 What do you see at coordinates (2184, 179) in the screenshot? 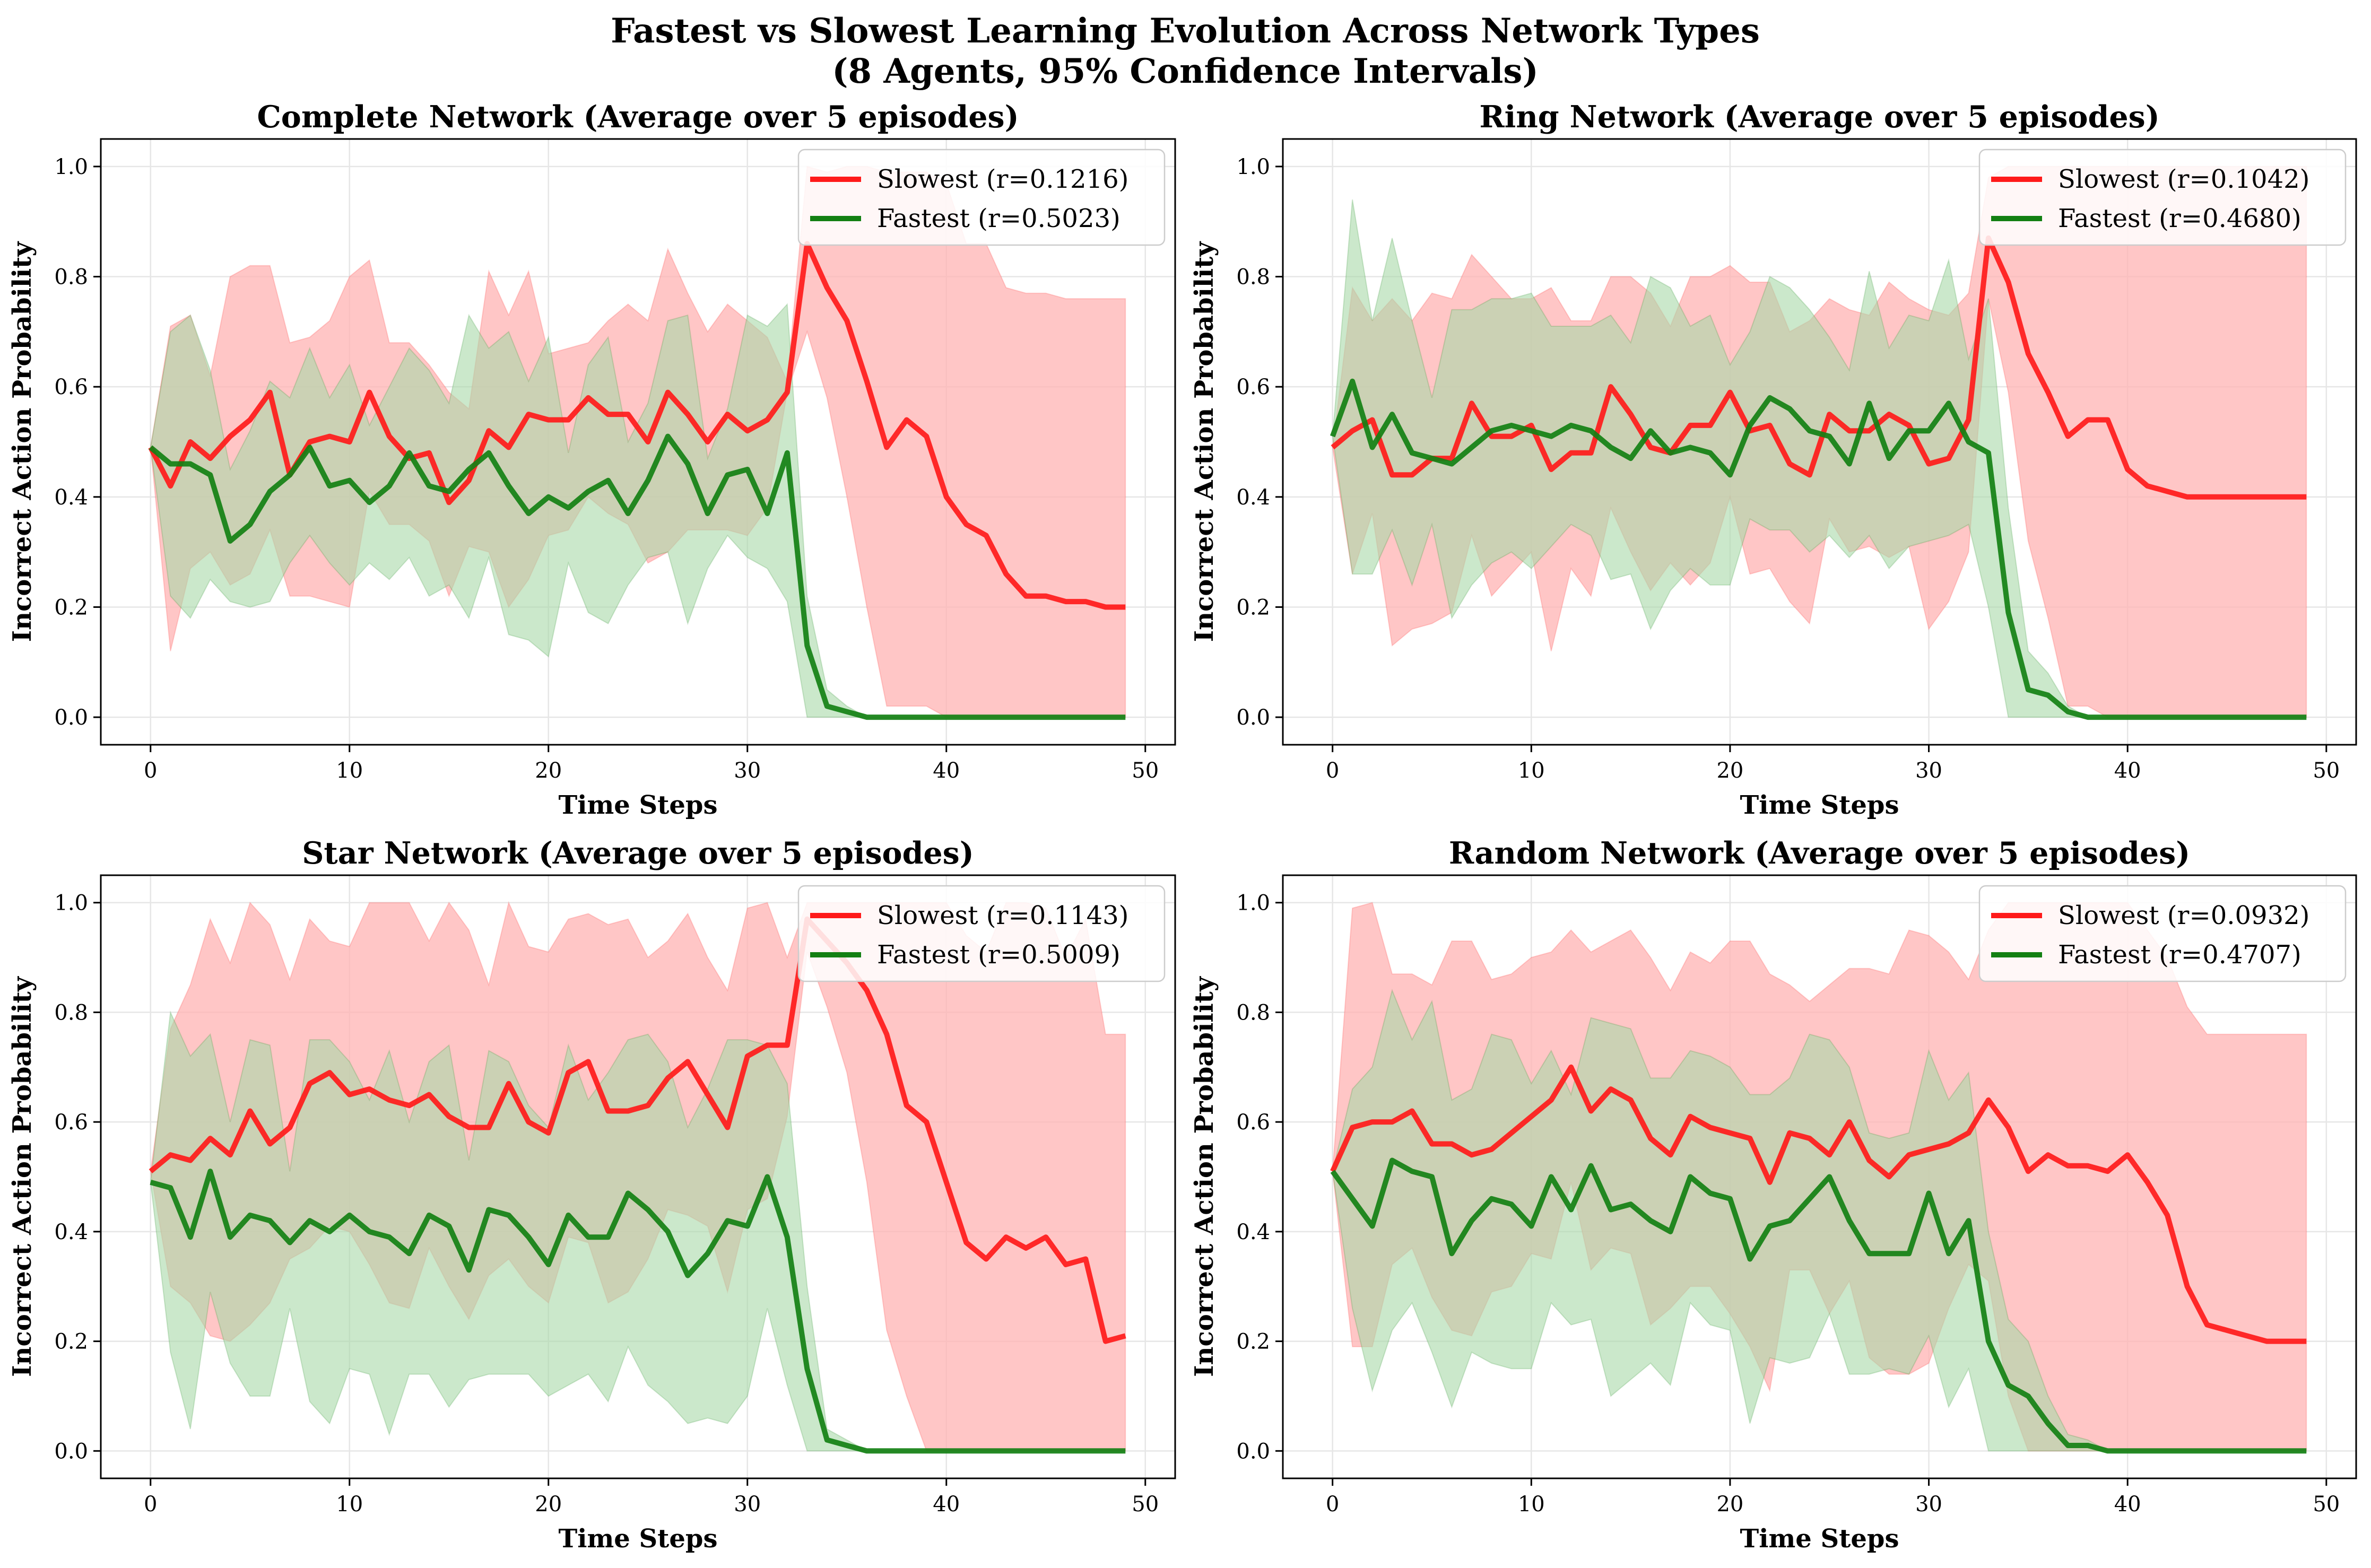
I see `slowest-legend-label: Slowest (r=0.1042)` at bounding box center [2184, 179].